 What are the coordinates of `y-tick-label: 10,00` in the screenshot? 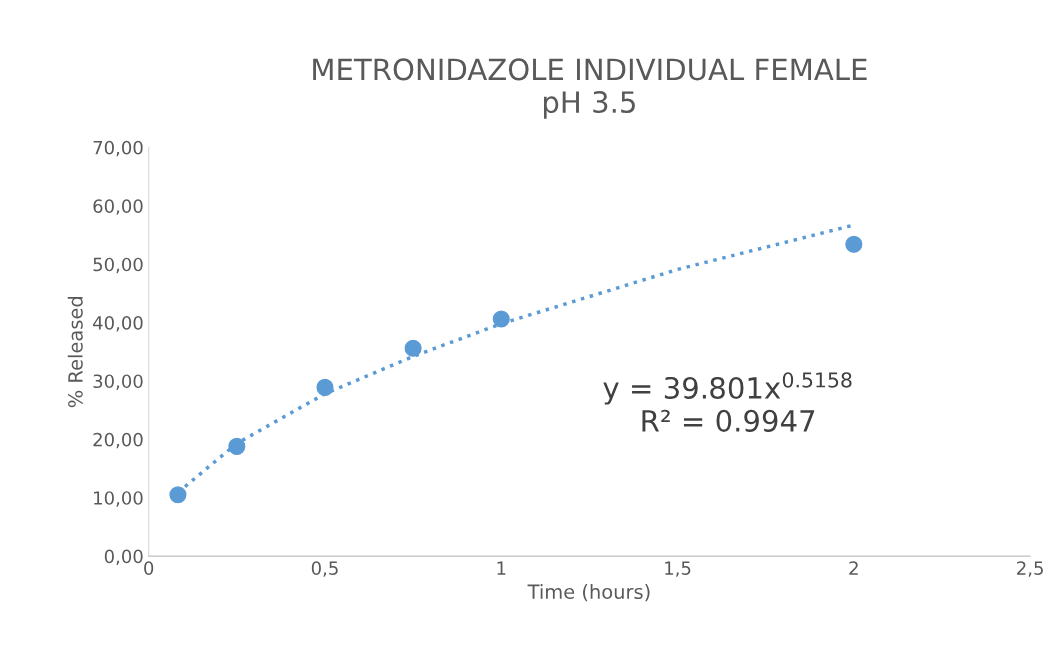 It's located at (118, 499).